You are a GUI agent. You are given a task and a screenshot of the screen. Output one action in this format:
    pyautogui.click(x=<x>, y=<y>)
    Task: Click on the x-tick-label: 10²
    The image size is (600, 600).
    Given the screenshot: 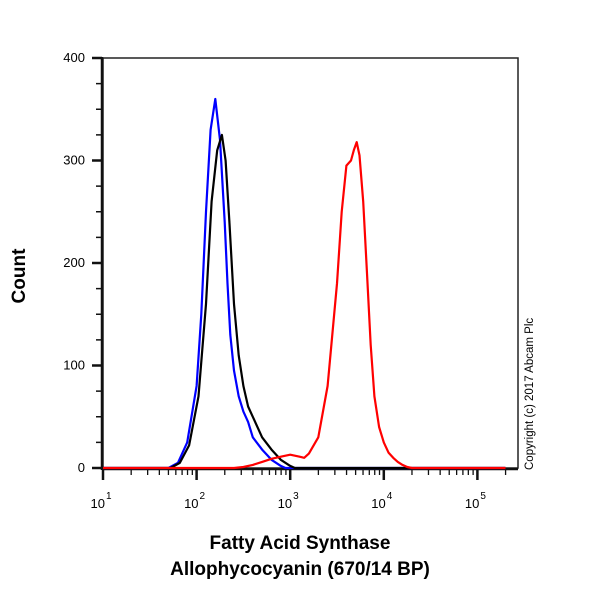 What is the action you would take?
    pyautogui.click(x=194, y=501)
    